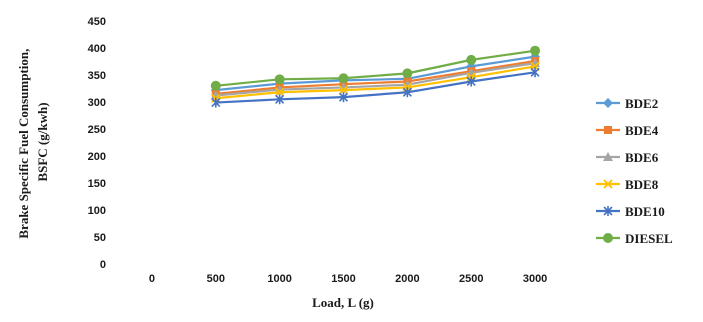 This screenshot has height=322, width=703. What do you see at coordinates (23, 144) in the screenshot?
I see `y-axis-title-line-1: Brake Specific Fuel Consumption,` at bounding box center [23, 144].